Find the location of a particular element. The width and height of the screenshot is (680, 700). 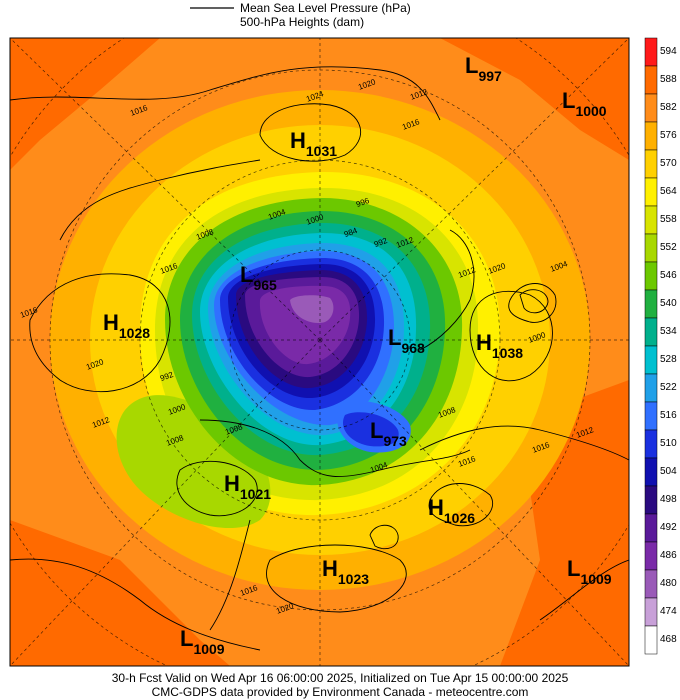

low-1009-east: L1009 is located at coordinates (589, 572).